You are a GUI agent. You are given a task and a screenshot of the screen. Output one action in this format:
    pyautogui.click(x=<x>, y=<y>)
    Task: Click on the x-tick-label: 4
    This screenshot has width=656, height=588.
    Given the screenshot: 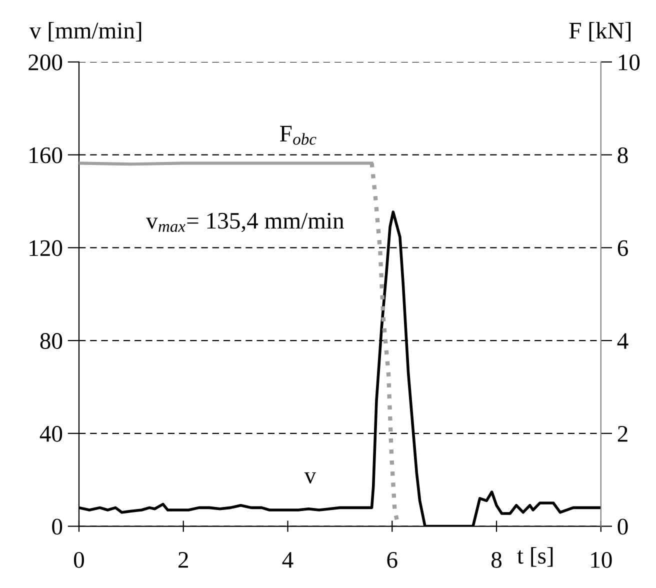 What is the action you would take?
    pyautogui.click(x=288, y=560)
    